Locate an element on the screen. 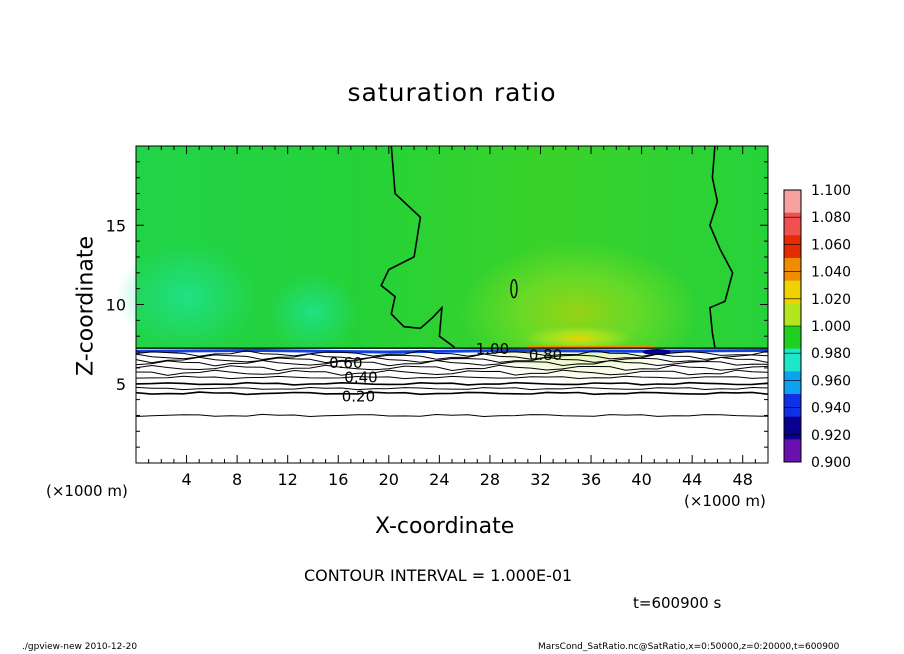  contour-line-1p00-left is located at coordinates (417, 246).